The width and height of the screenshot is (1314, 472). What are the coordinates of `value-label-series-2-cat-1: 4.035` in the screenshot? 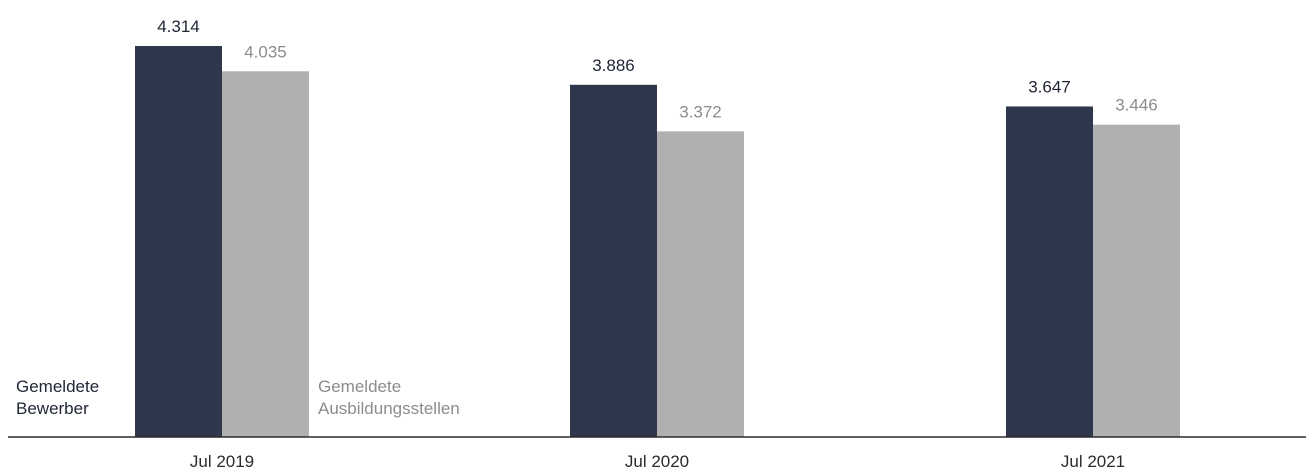 It's located at (265, 51).